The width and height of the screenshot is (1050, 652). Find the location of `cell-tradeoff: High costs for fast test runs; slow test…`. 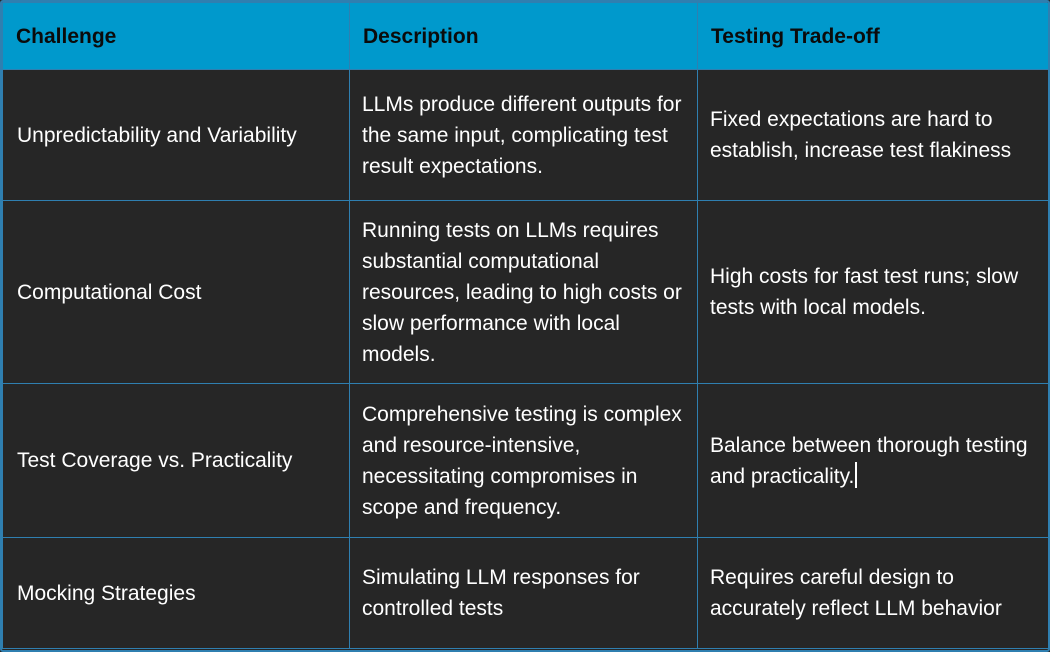

cell-tradeoff: High costs for fast test runs; slow test… is located at coordinates (872, 292).